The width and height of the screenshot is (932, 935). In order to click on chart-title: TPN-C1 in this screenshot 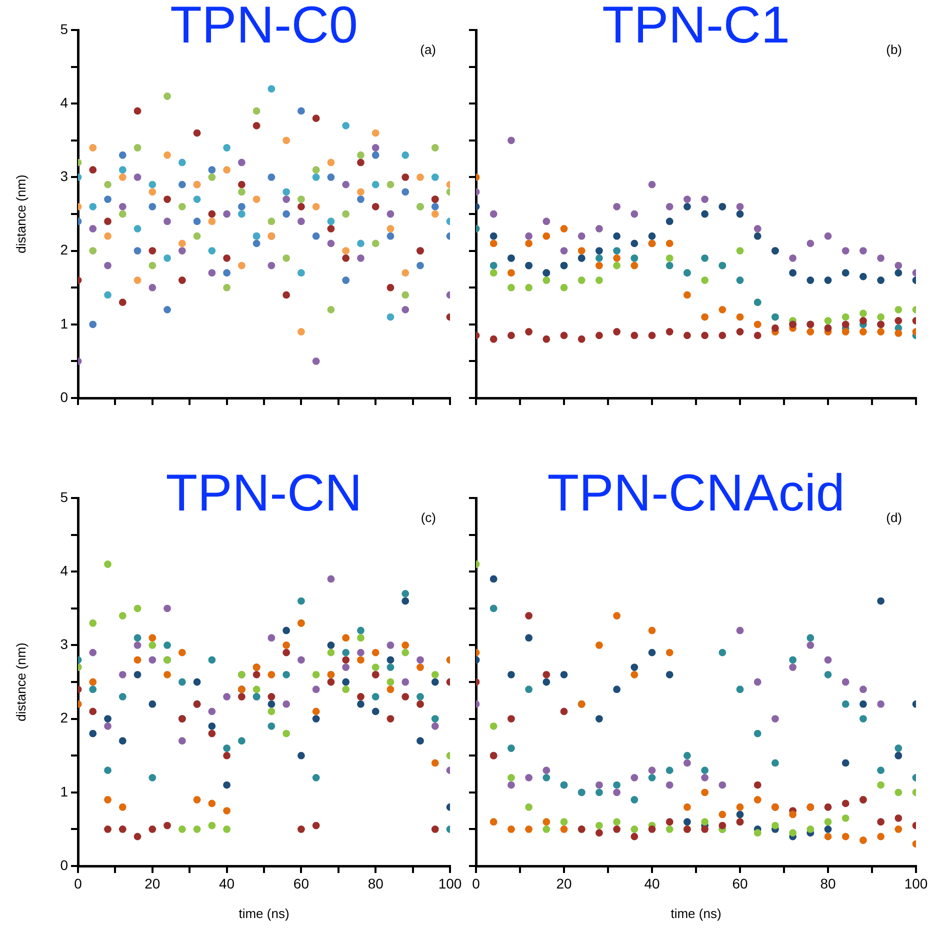, I will do `click(696, 27)`.